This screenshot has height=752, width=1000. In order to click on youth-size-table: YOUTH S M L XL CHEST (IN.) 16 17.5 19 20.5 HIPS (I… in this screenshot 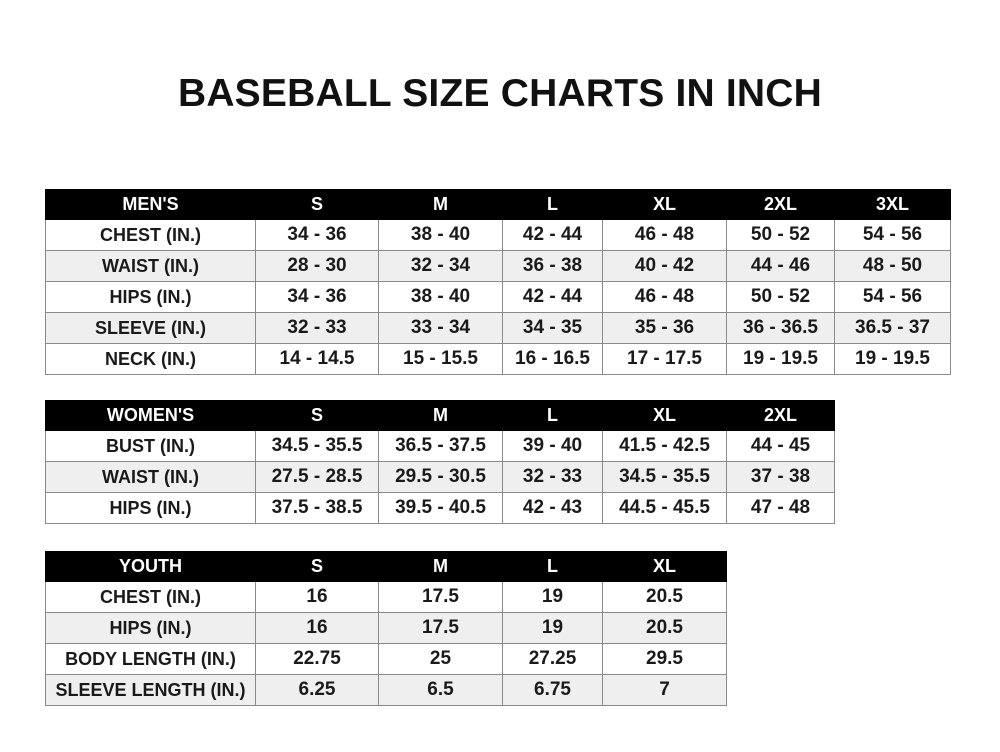, I will do `click(386, 628)`.